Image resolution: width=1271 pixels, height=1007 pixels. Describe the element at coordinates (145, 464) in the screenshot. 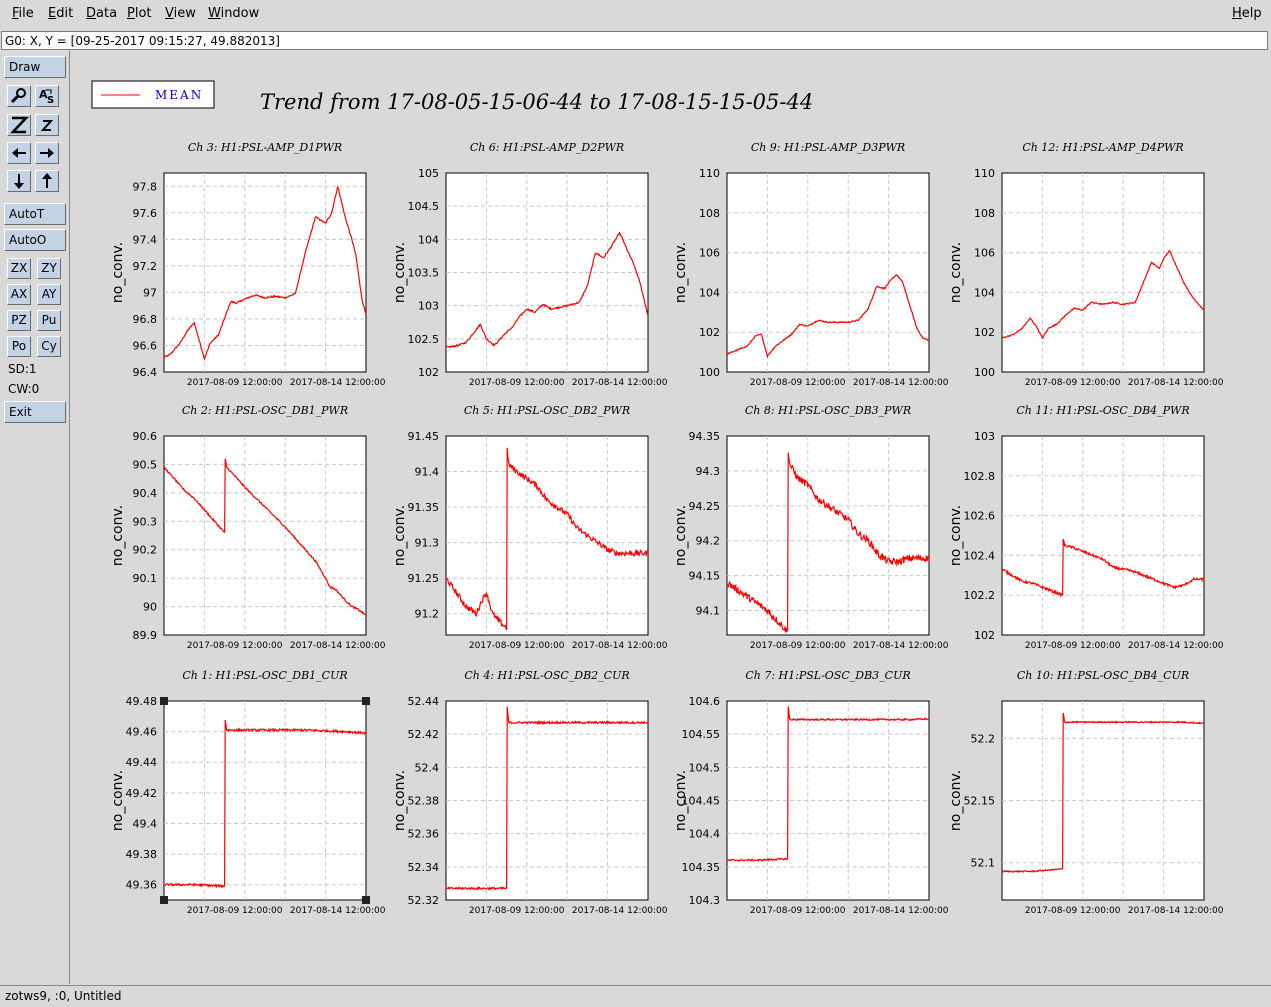

I see `y-tick-label: 90.5` at that location.